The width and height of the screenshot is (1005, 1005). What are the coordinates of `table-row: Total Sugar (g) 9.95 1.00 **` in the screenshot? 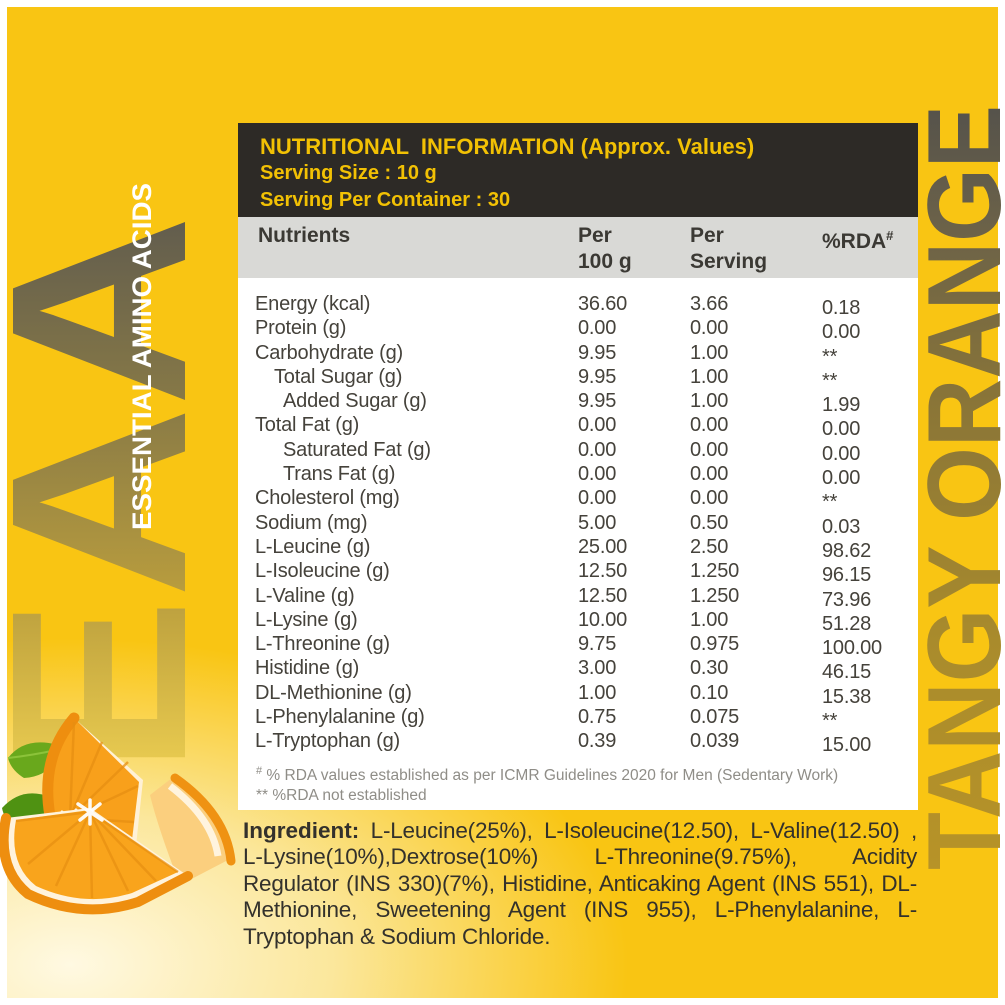 It's located at (578, 378).